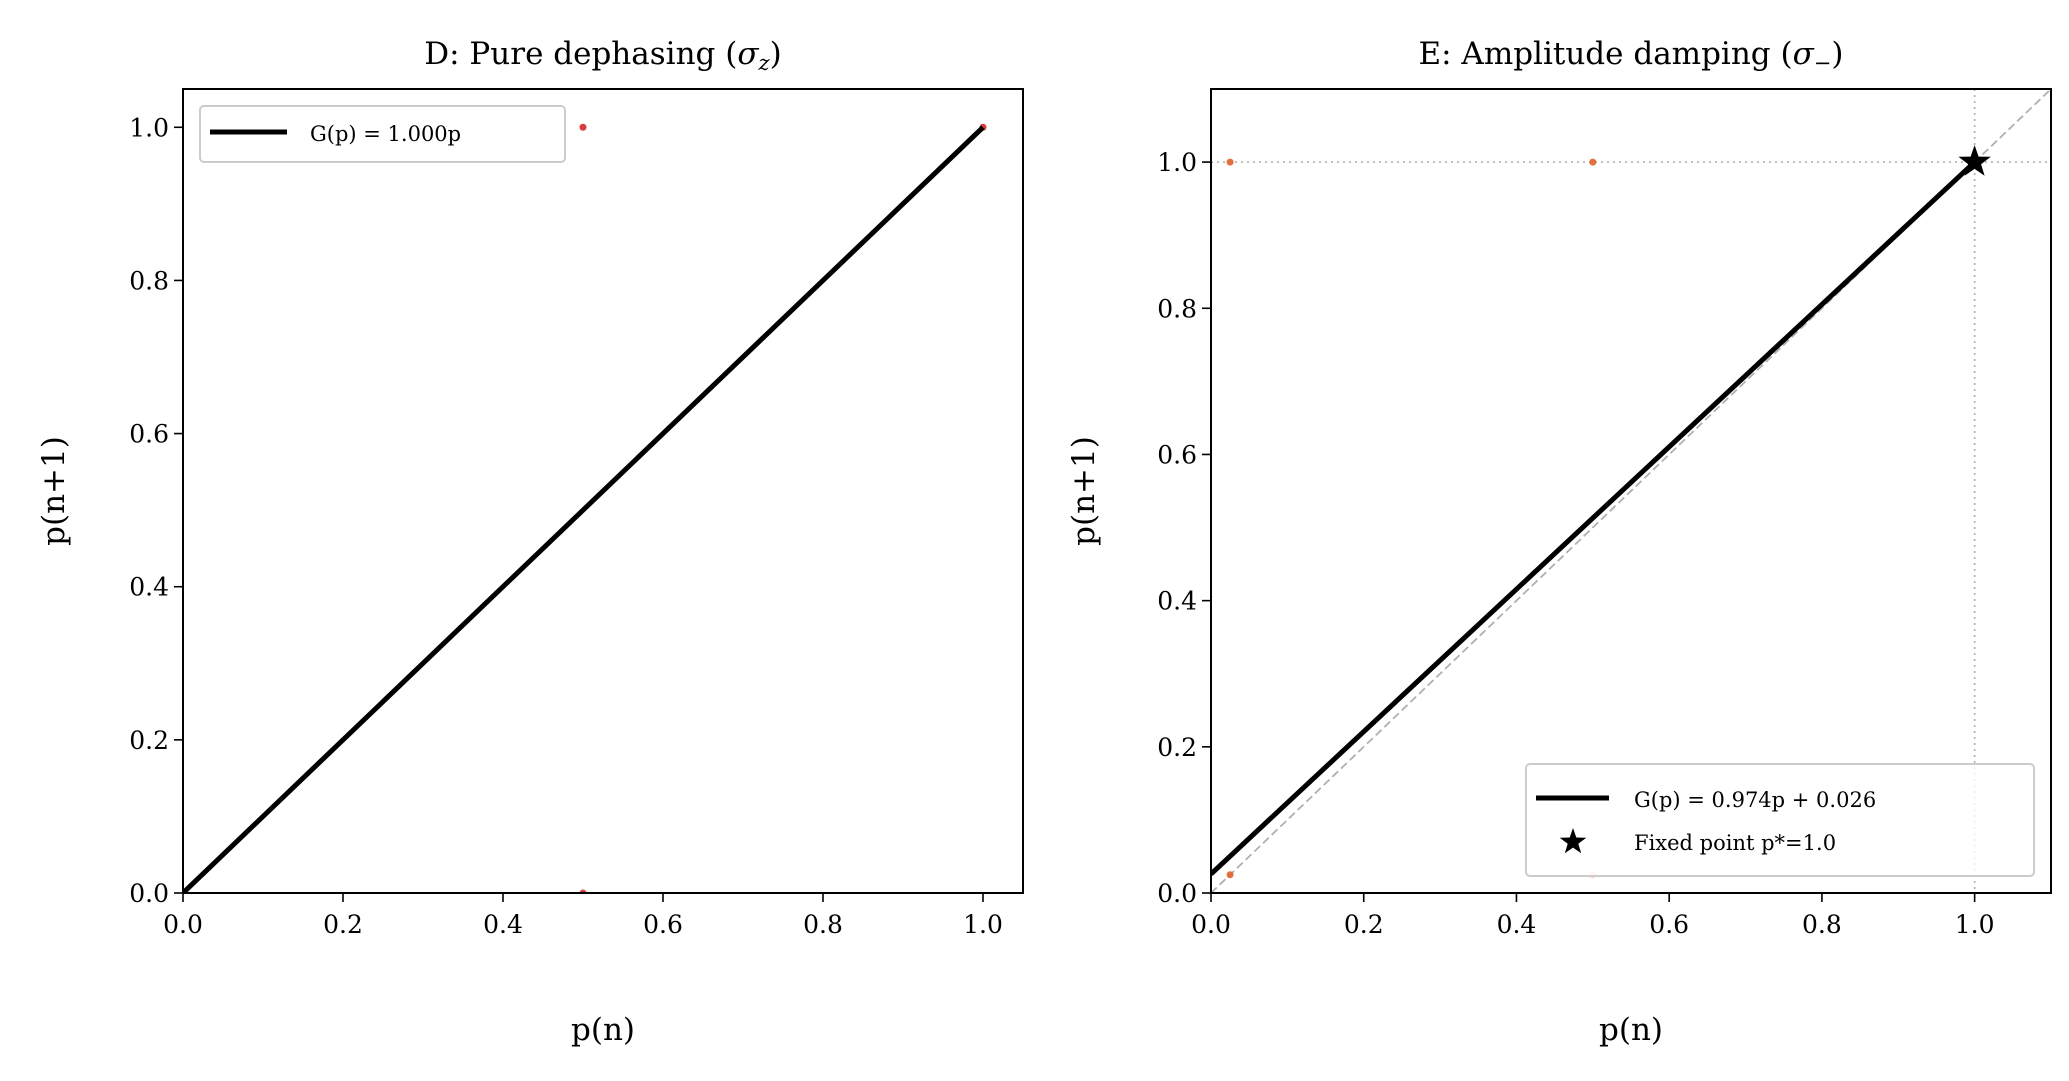 The height and width of the screenshot is (1081, 2069). What do you see at coordinates (1631, 1030) in the screenshot?
I see `panel-e-xlabel: p(n)` at bounding box center [1631, 1030].